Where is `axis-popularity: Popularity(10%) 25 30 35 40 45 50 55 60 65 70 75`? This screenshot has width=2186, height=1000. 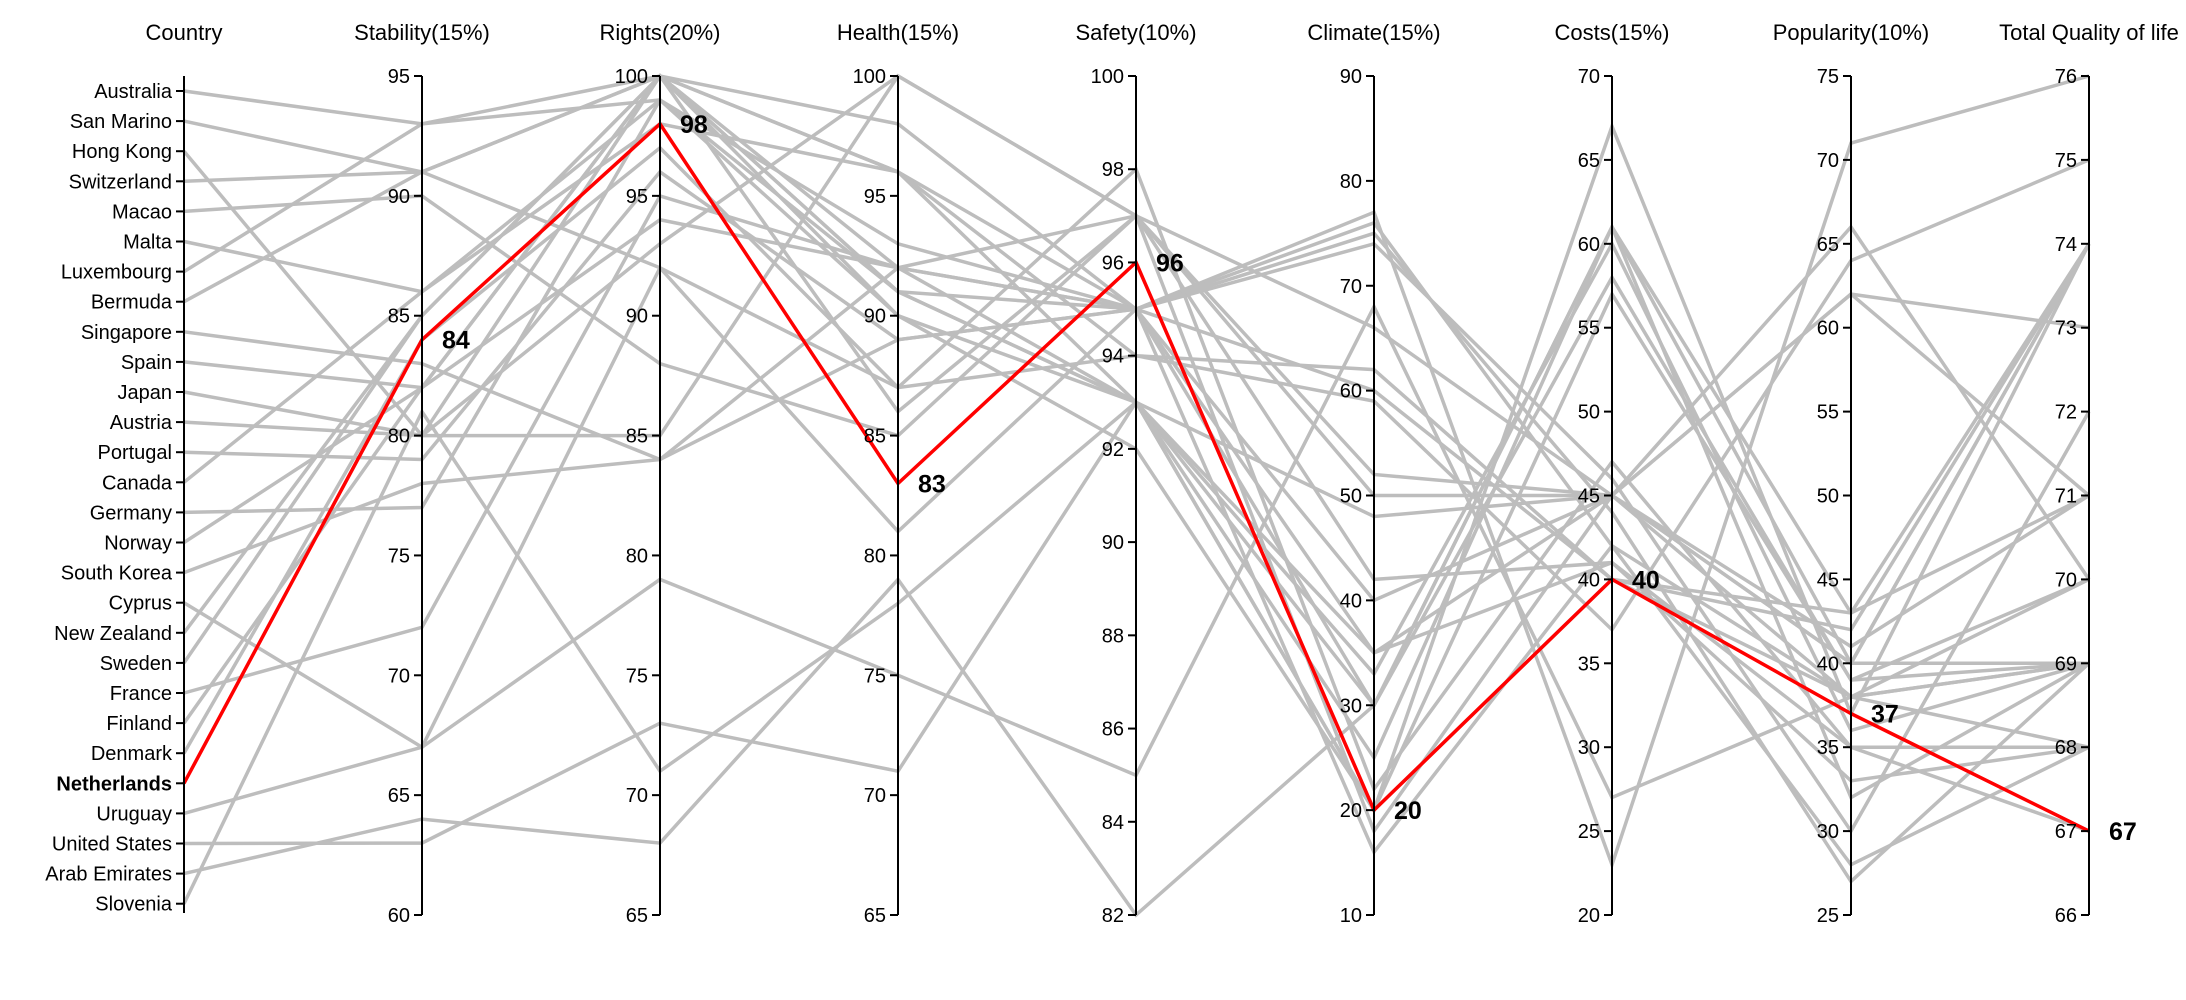
axis-popularity: Popularity(10%) 25 30 35 40 45 50 55 60 65 70 75 is located at coordinates (1851, 473).